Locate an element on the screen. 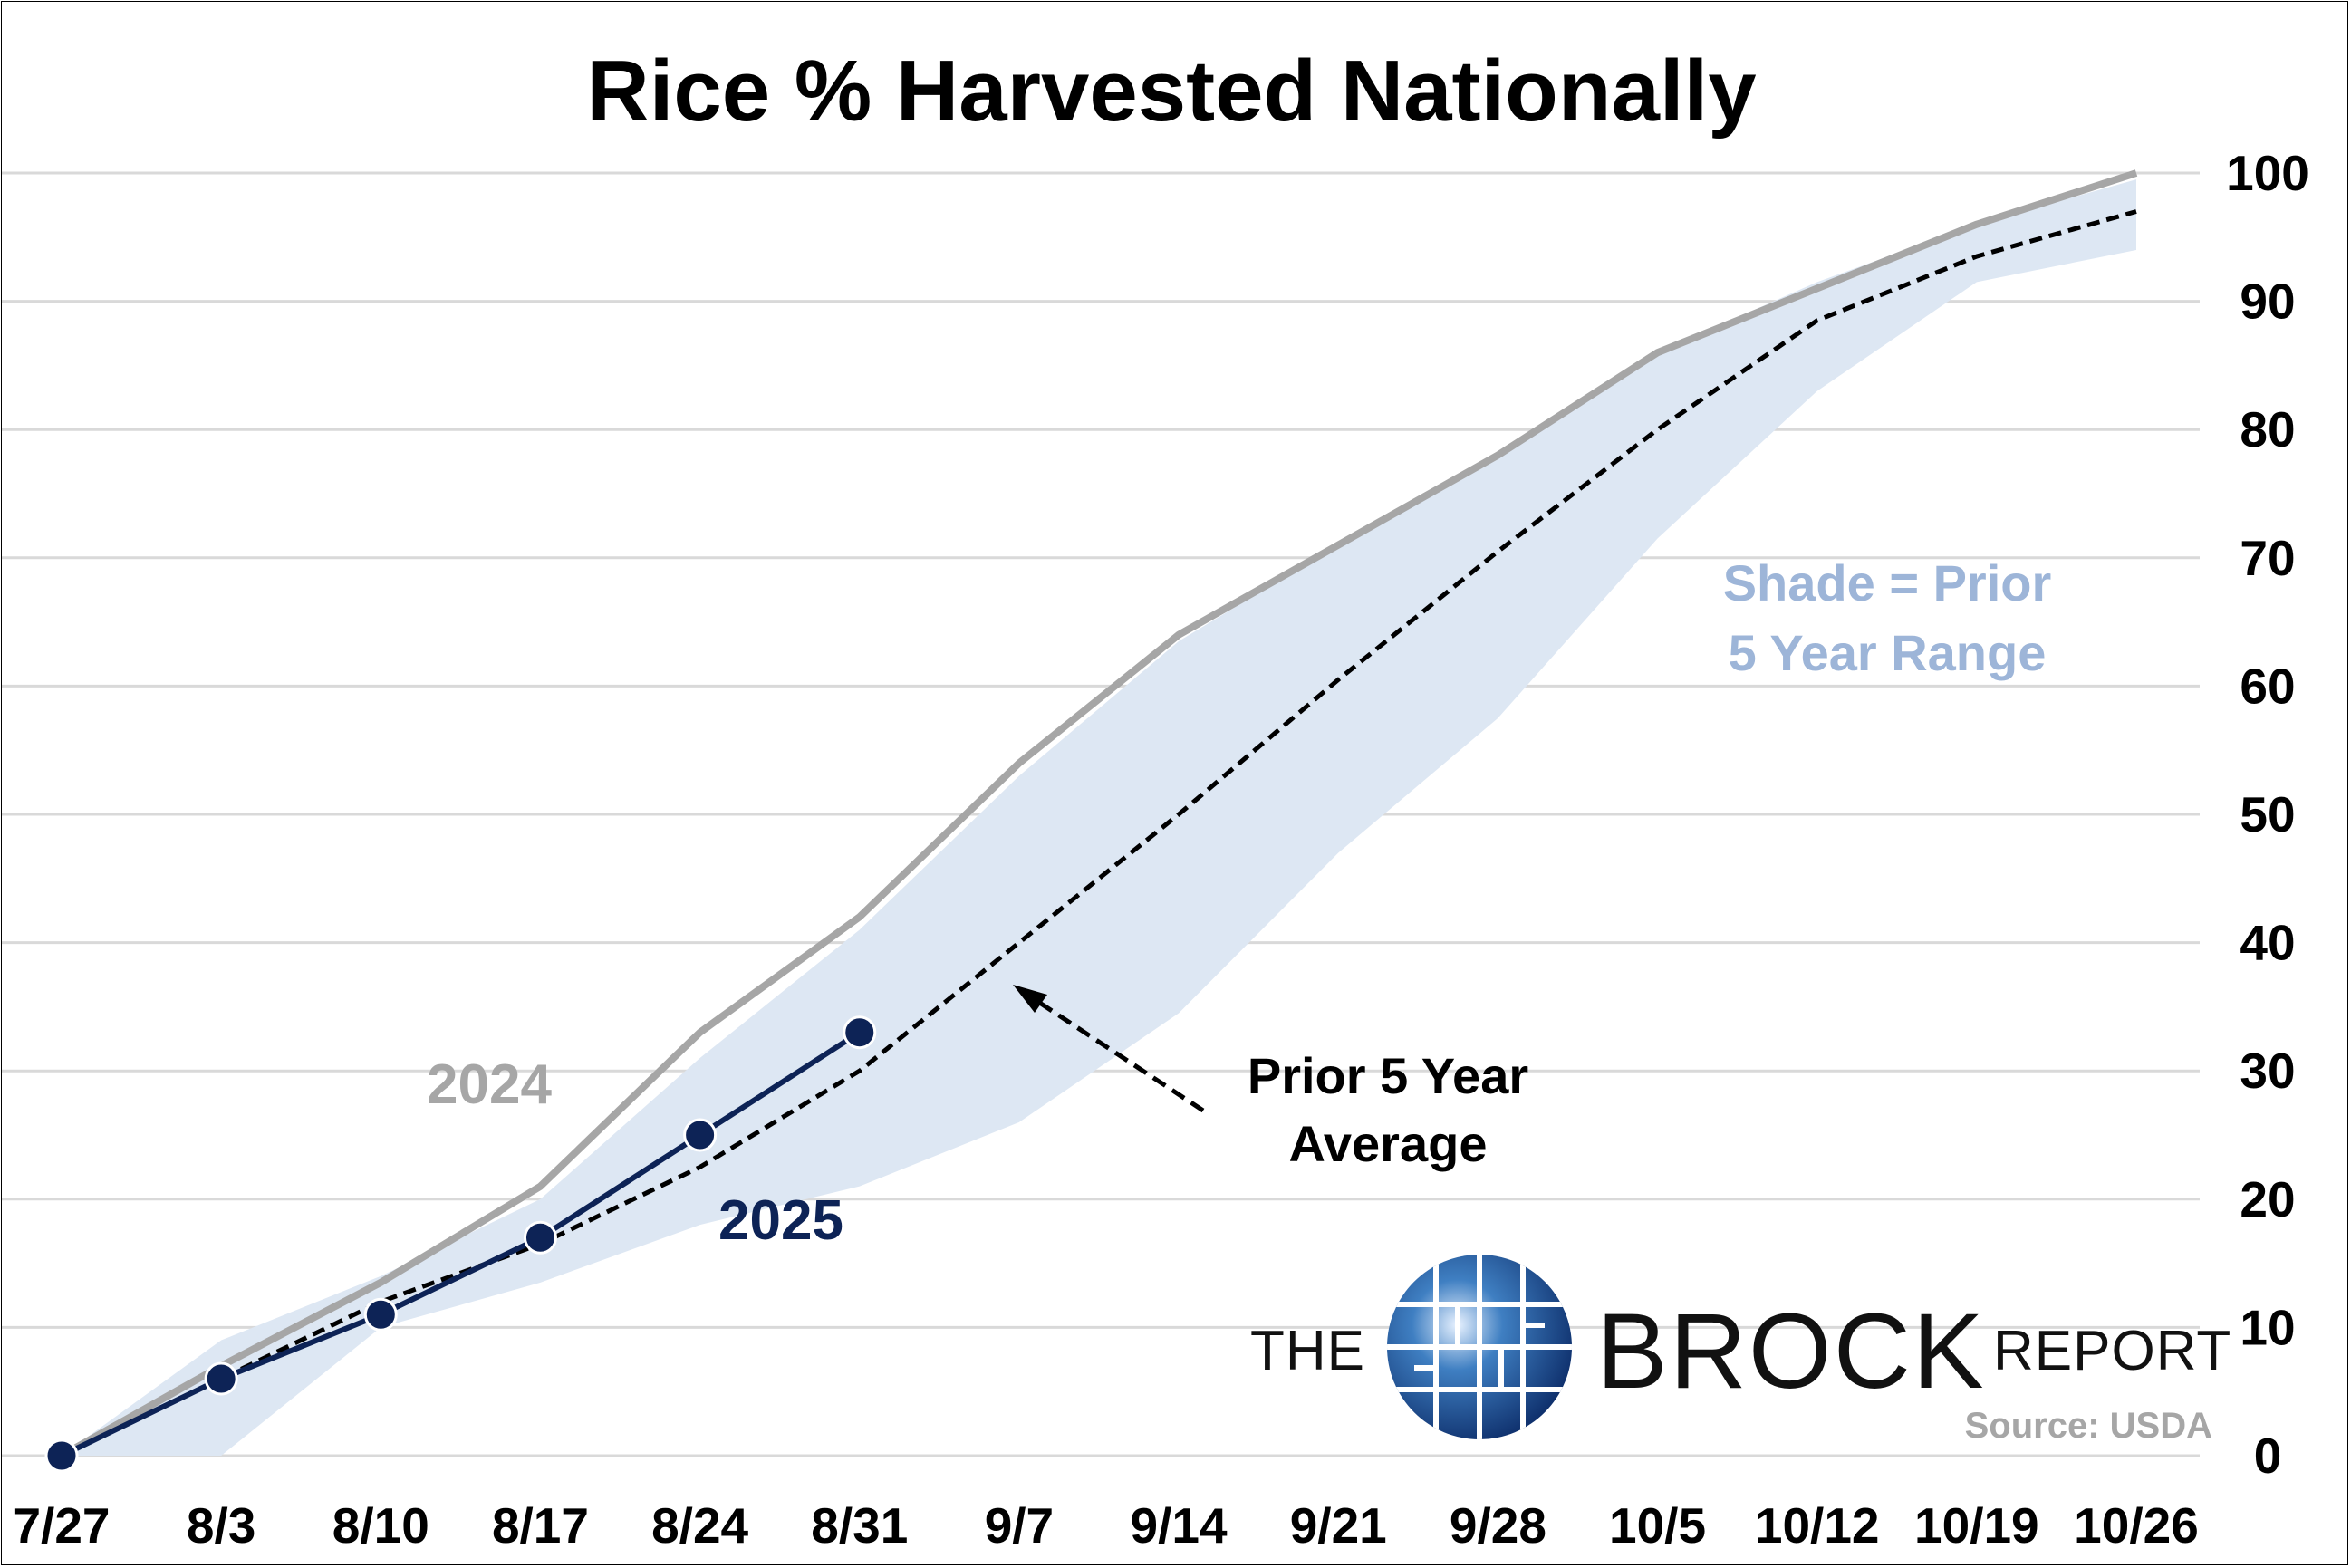 This screenshot has height=1568, width=2351. y-tick-label: 60 is located at coordinates (2267, 686).